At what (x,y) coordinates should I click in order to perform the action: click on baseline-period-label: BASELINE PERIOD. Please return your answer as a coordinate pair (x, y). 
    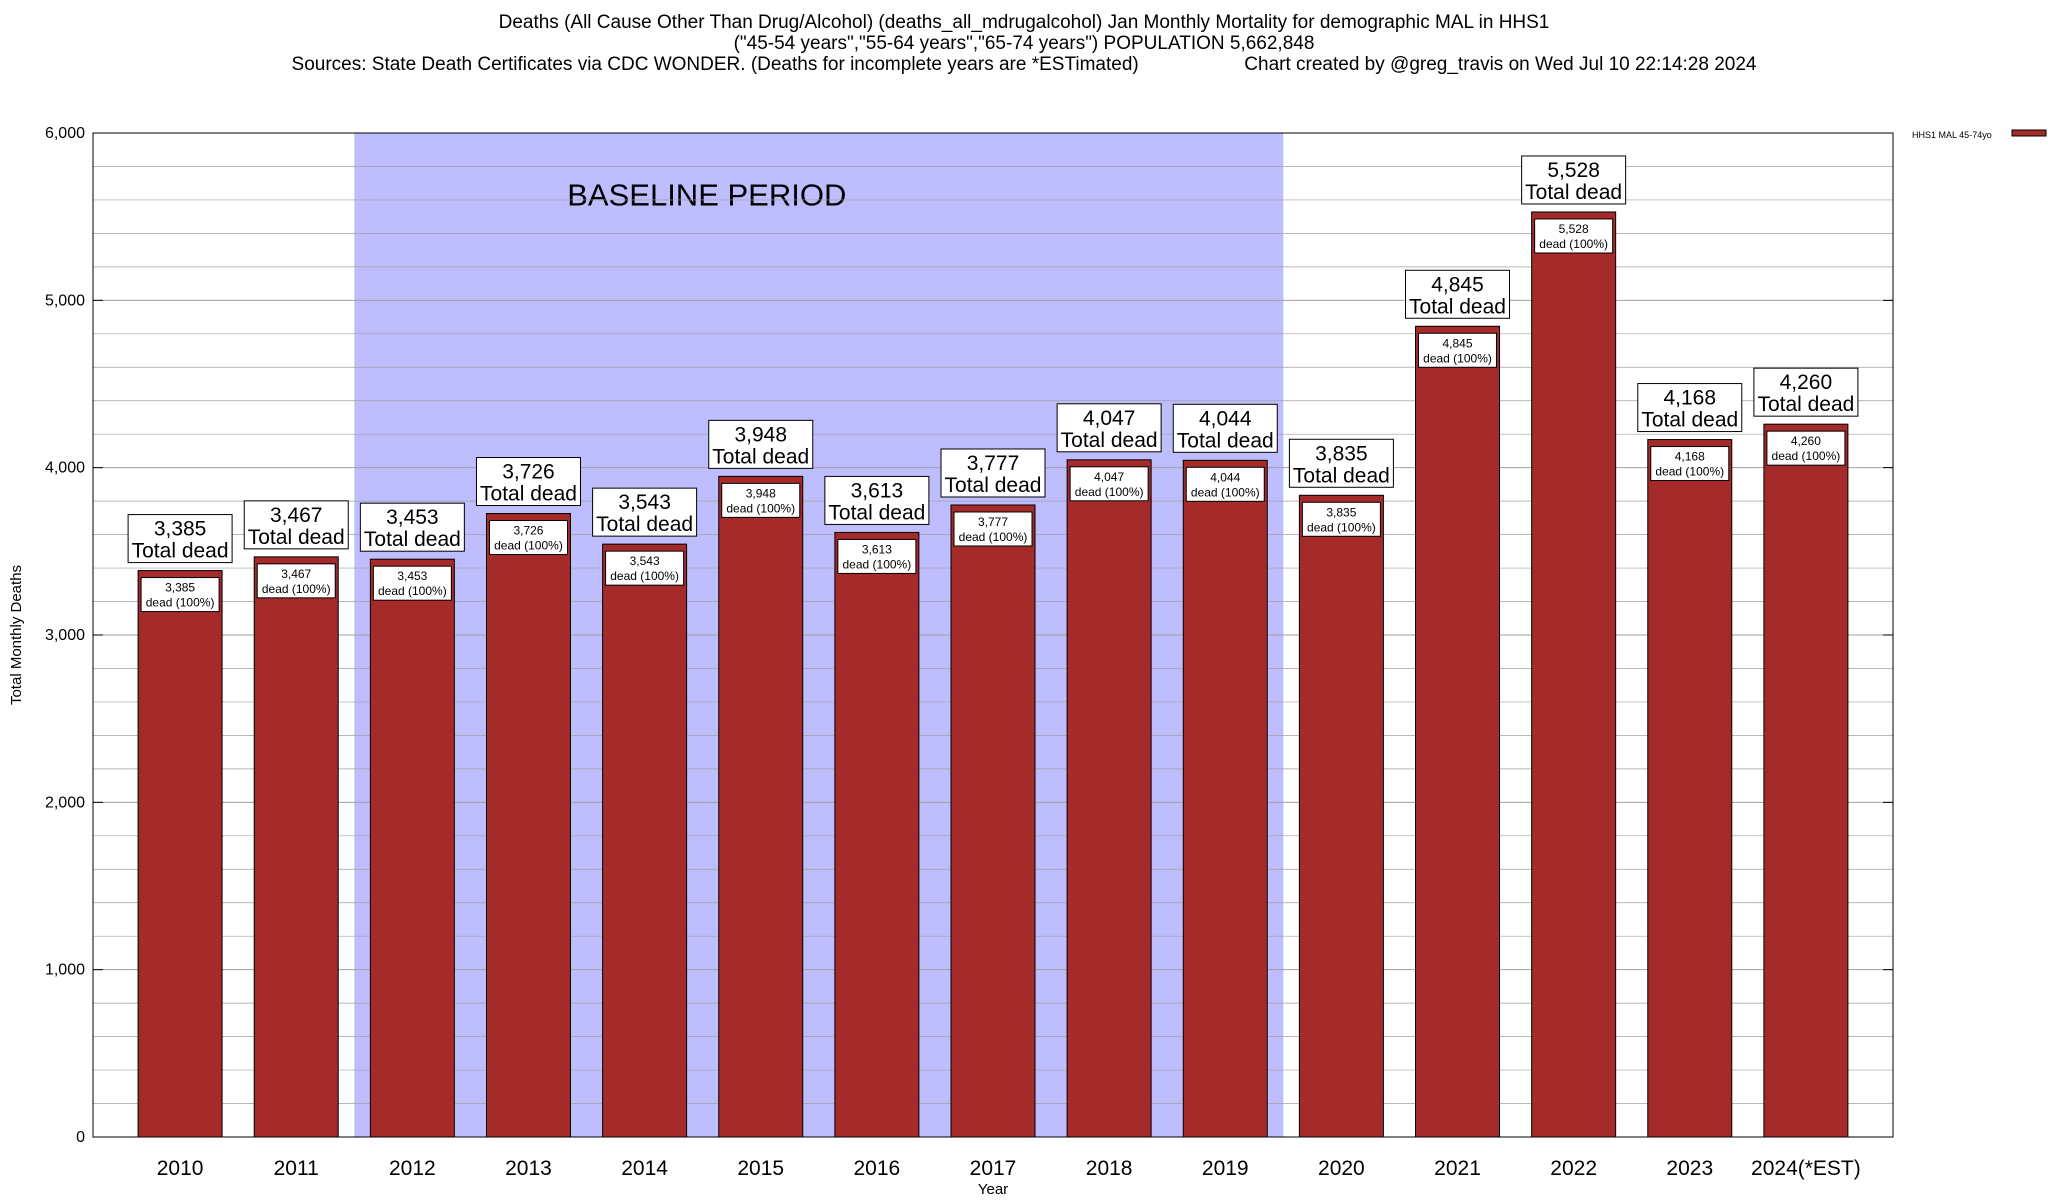
    Looking at the image, I should click on (706, 195).